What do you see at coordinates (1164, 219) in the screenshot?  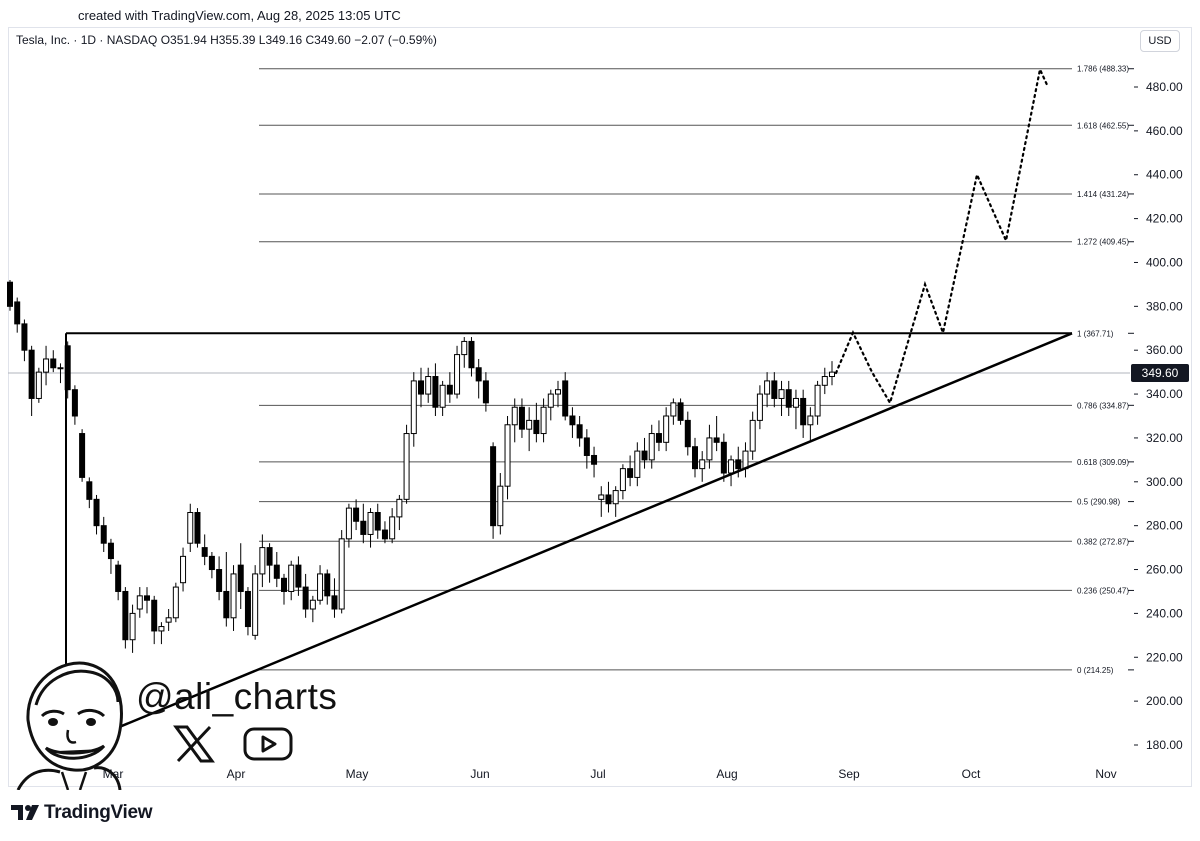 I see `y-tick-label: 420.00` at bounding box center [1164, 219].